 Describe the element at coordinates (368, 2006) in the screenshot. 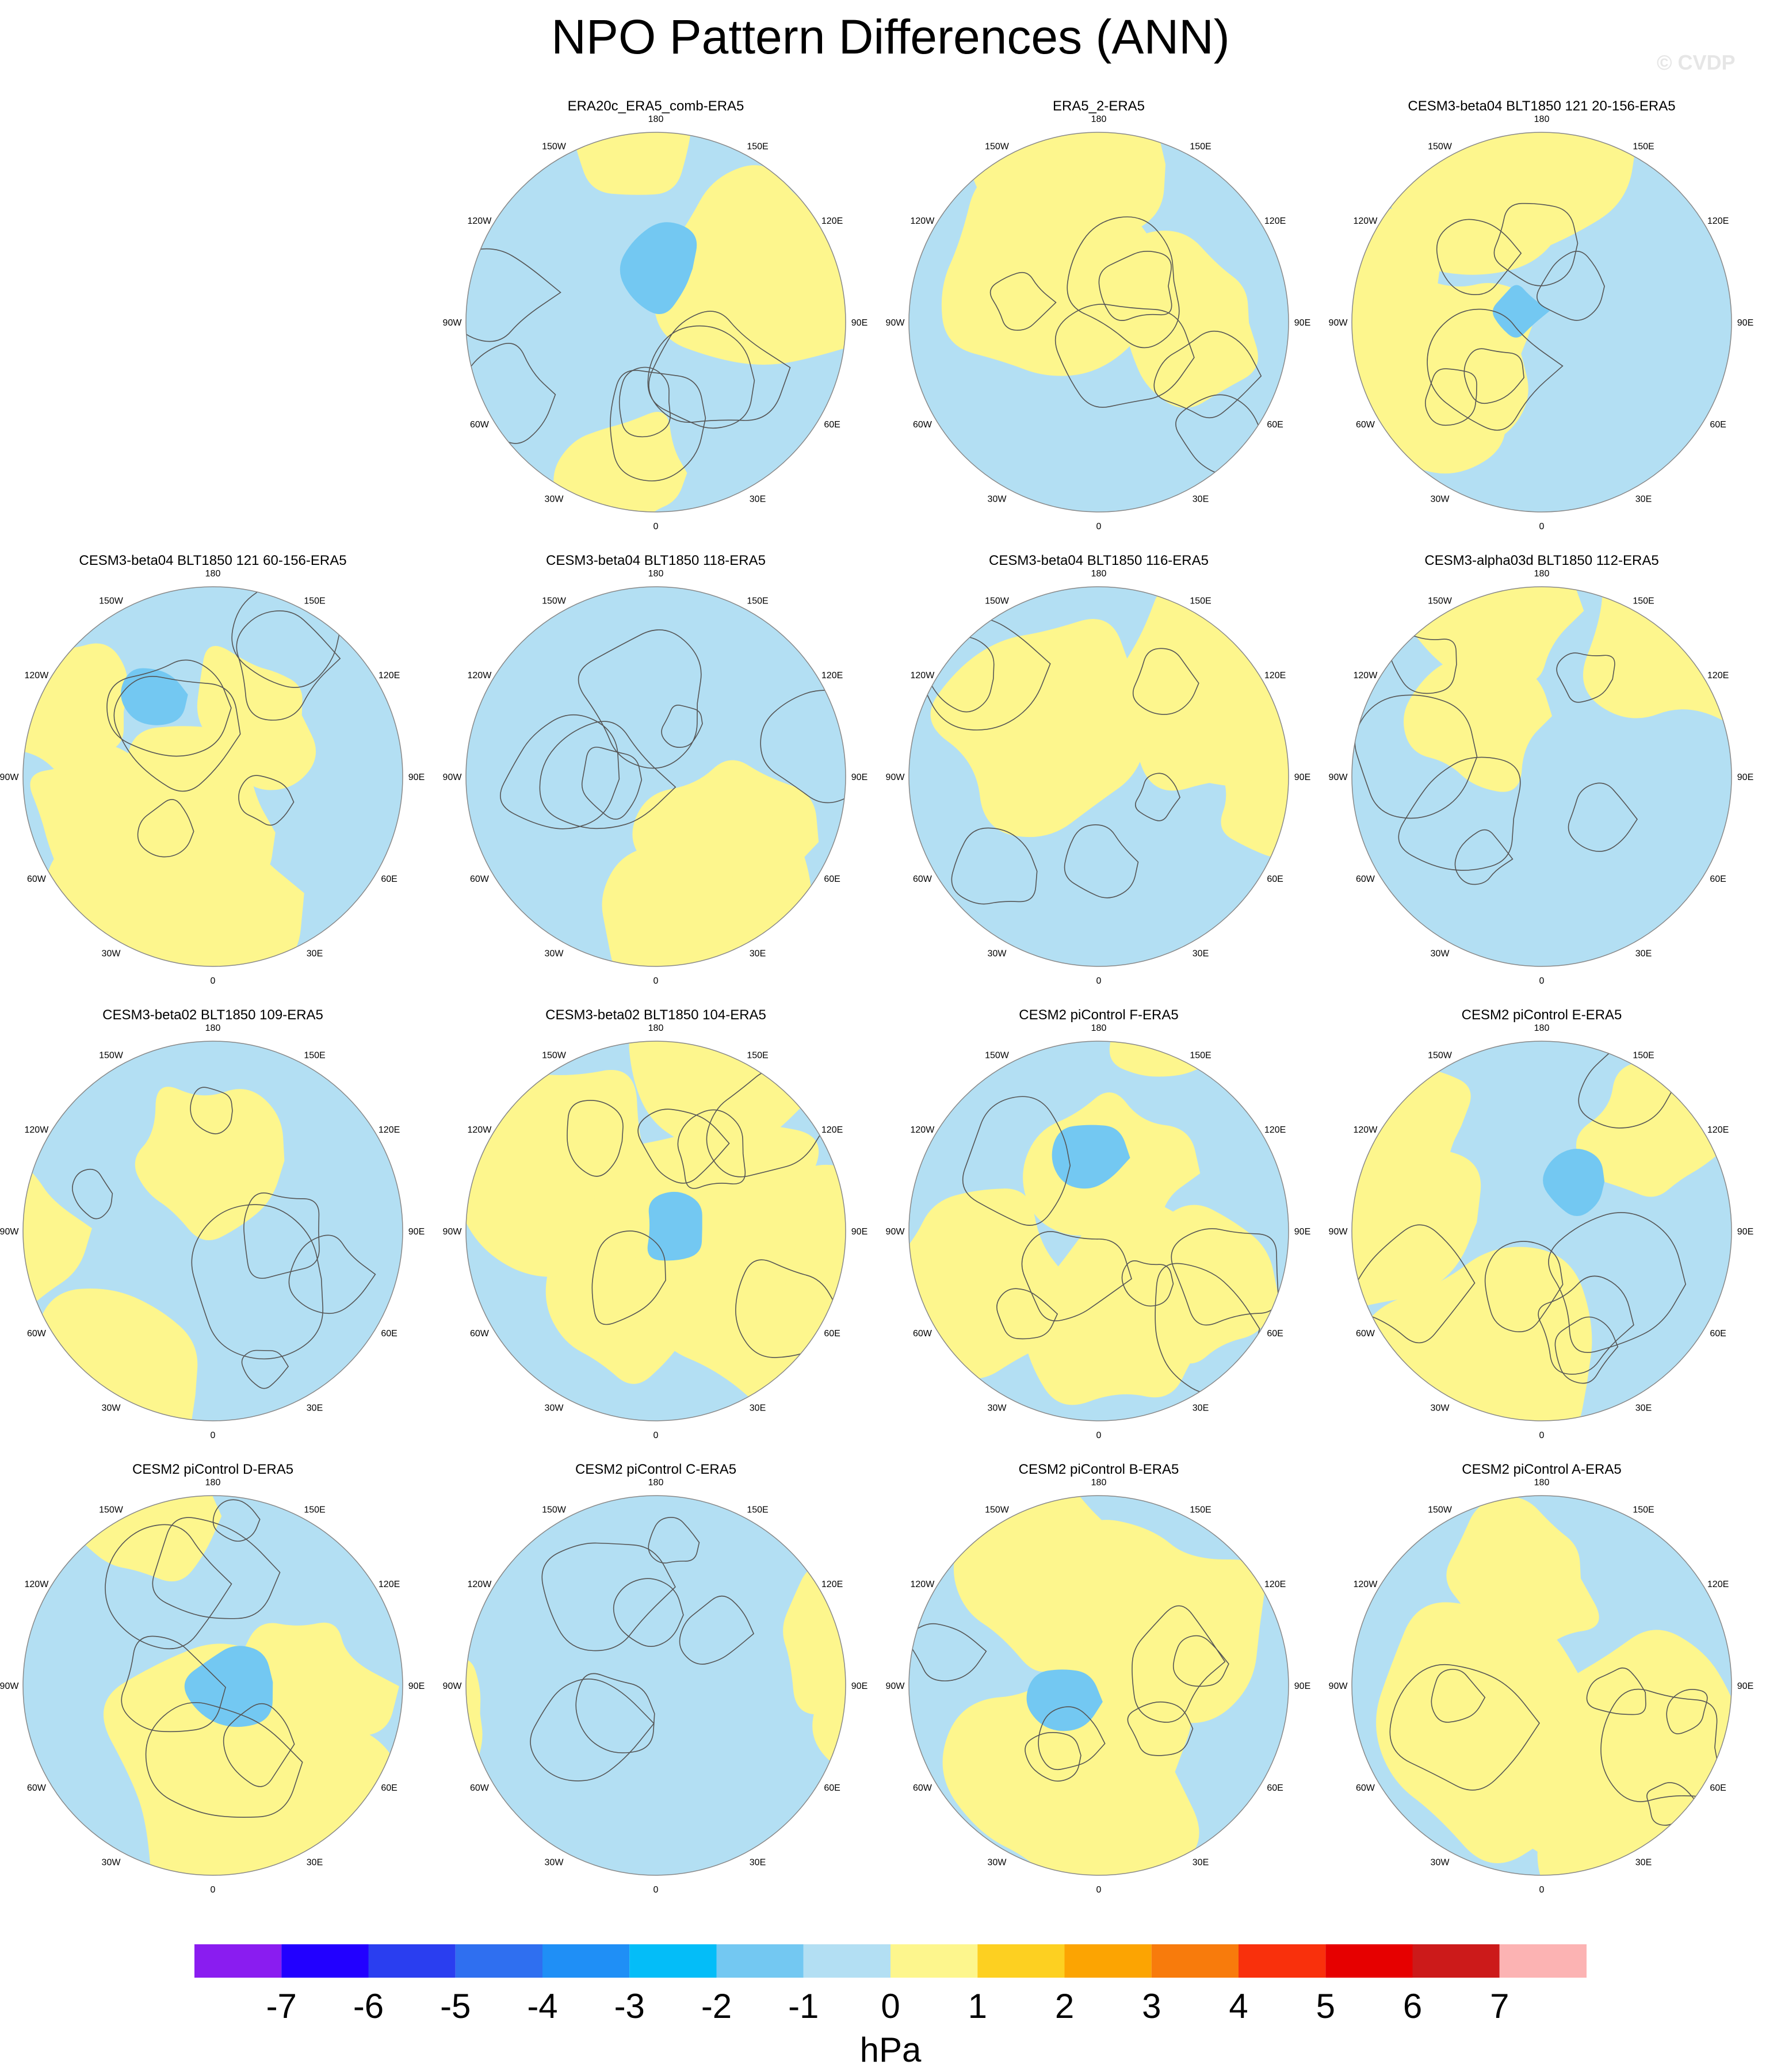

I see `colorbar-tick-label: -6` at that location.